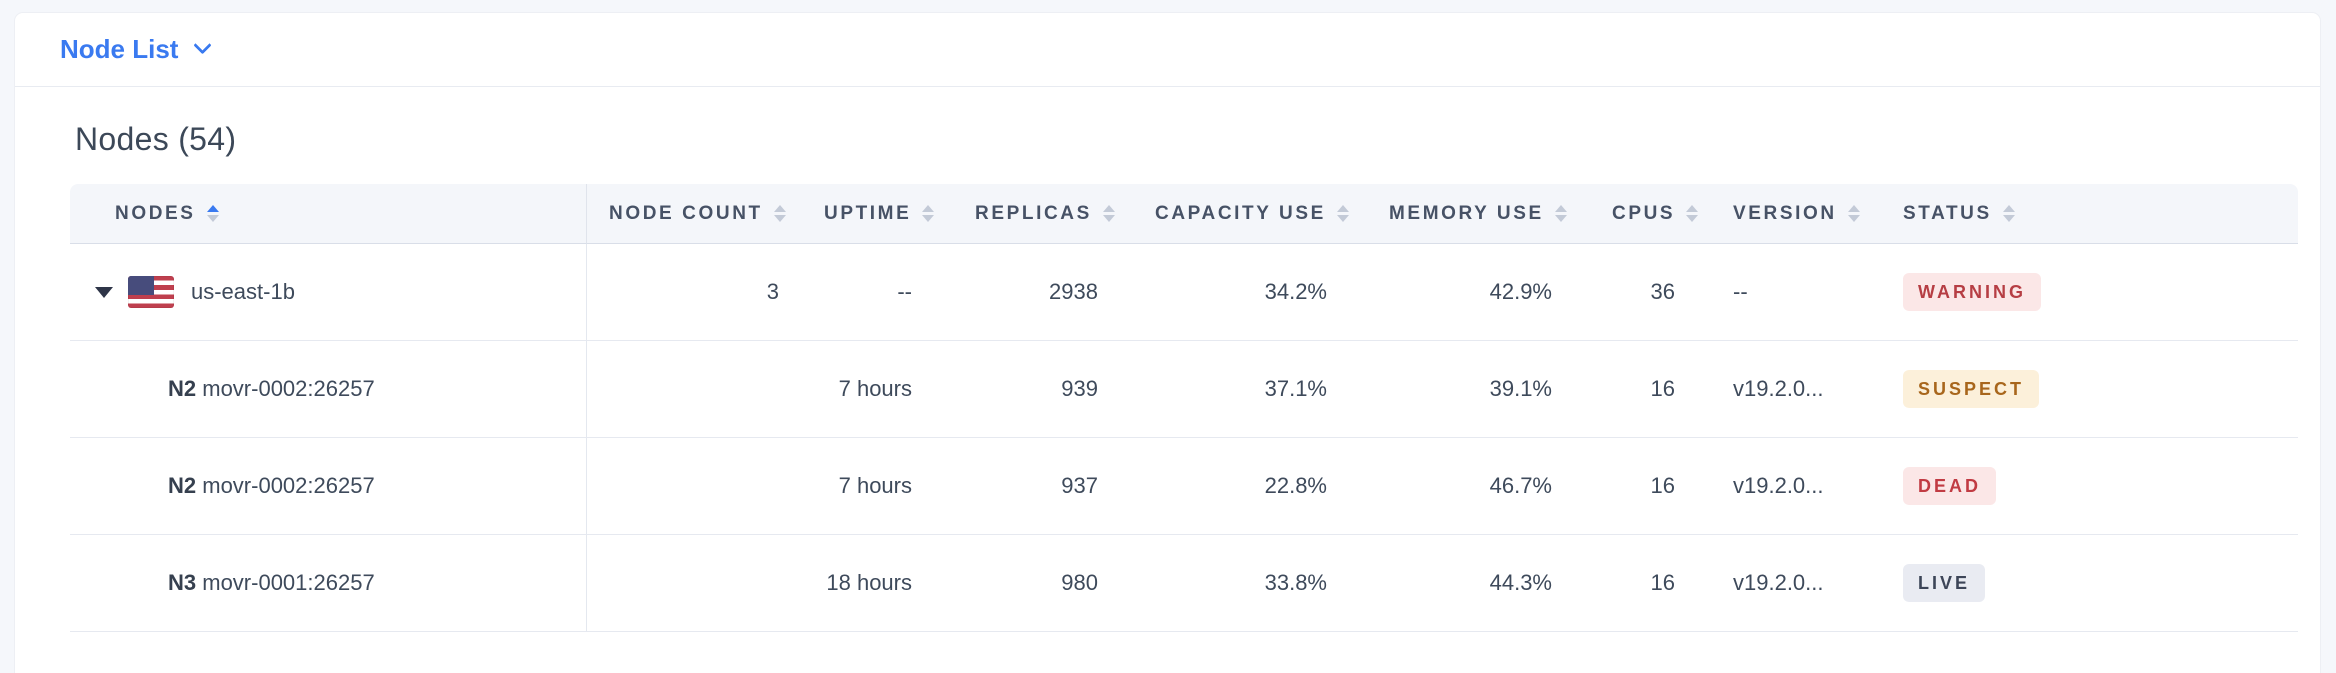 Image resolution: width=2336 pixels, height=673 pixels. What do you see at coordinates (1025, 214) in the screenshot?
I see `column-header-replicas: REPLICAS` at bounding box center [1025, 214].